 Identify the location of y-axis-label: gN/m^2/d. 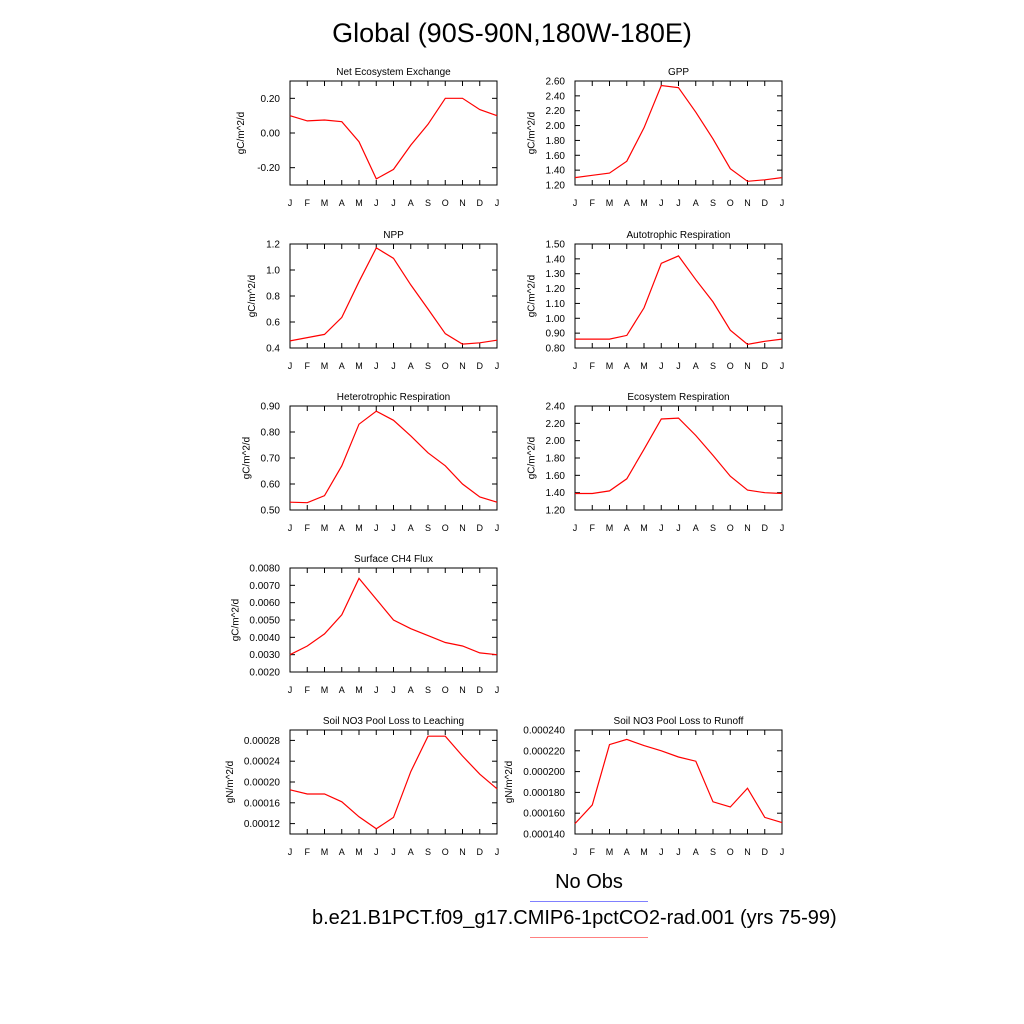
(509, 782).